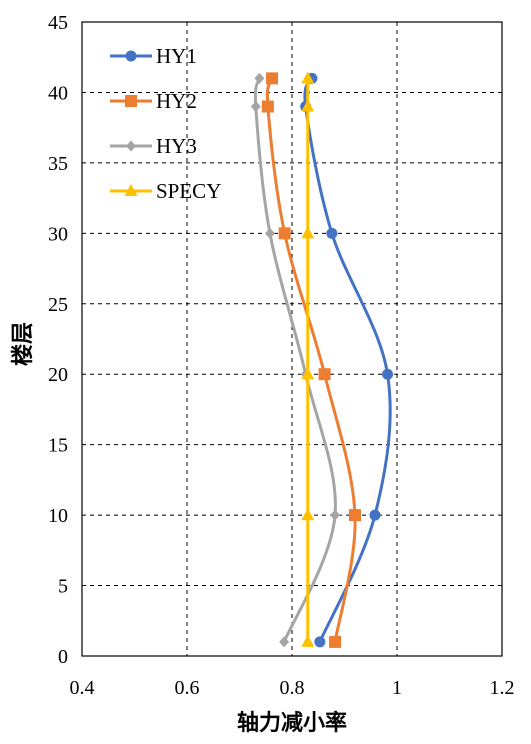 Image resolution: width=531 pixels, height=744 pixels. Describe the element at coordinates (58, 23) in the screenshot. I see `y-tick-label: 45` at that location.